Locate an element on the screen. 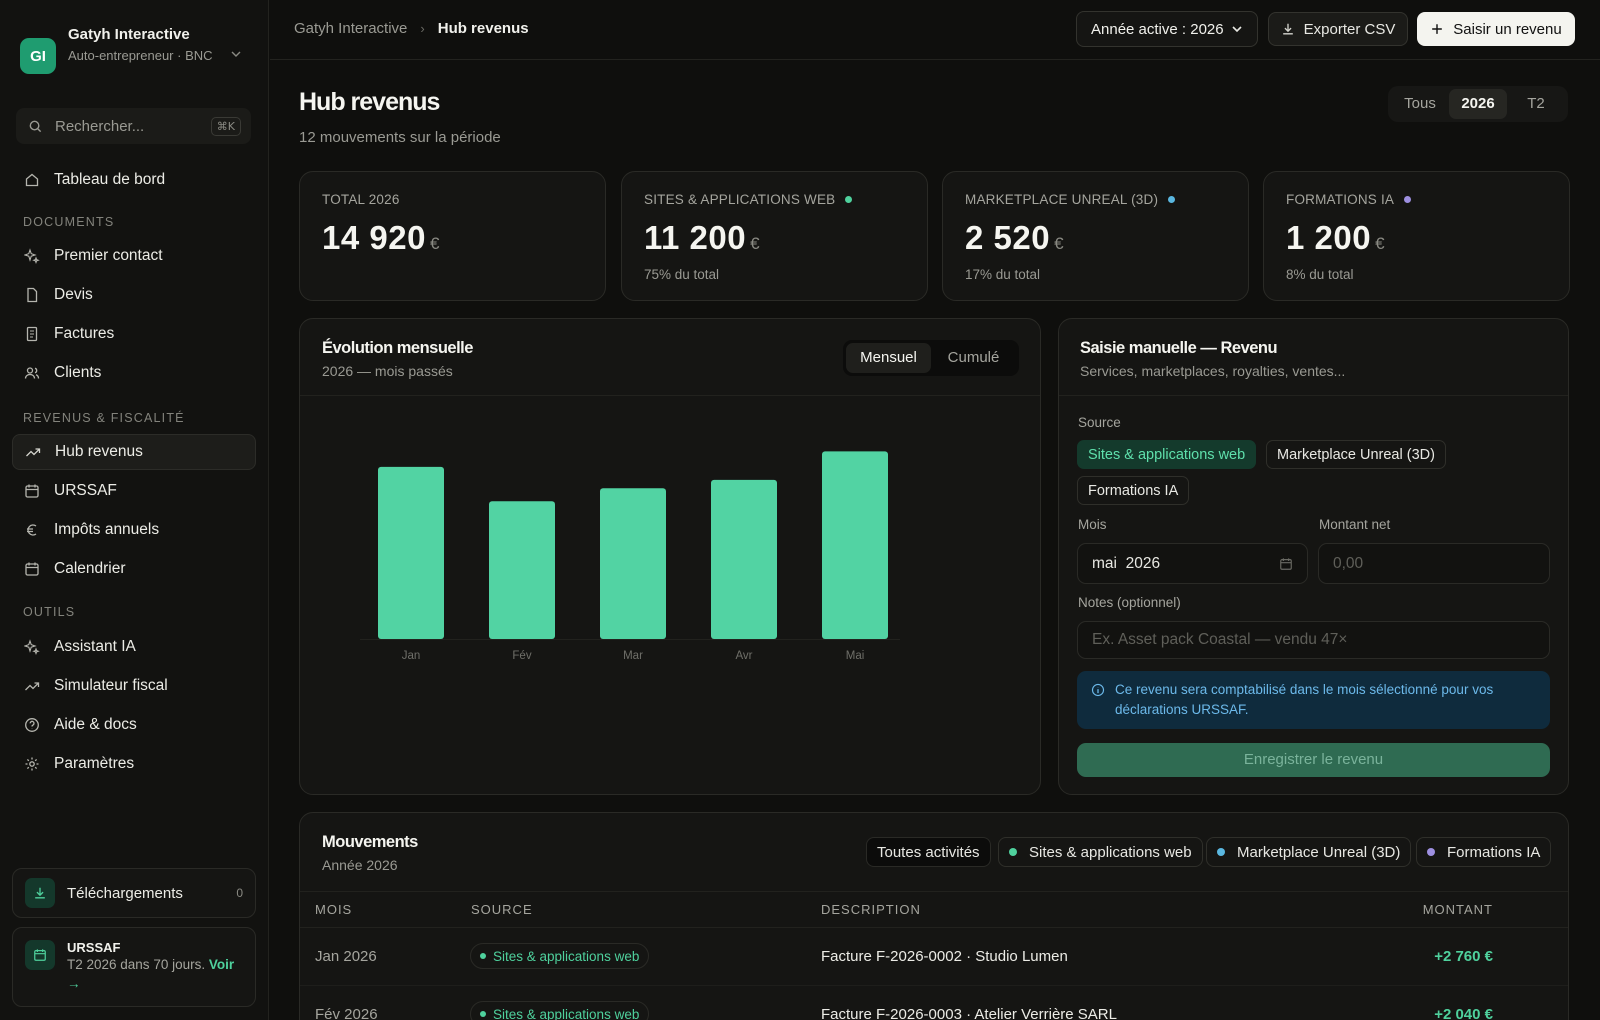 This screenshot has height=1020, width=1600. sidebar-item-factures: Factures is located at coordinates (134, 334).